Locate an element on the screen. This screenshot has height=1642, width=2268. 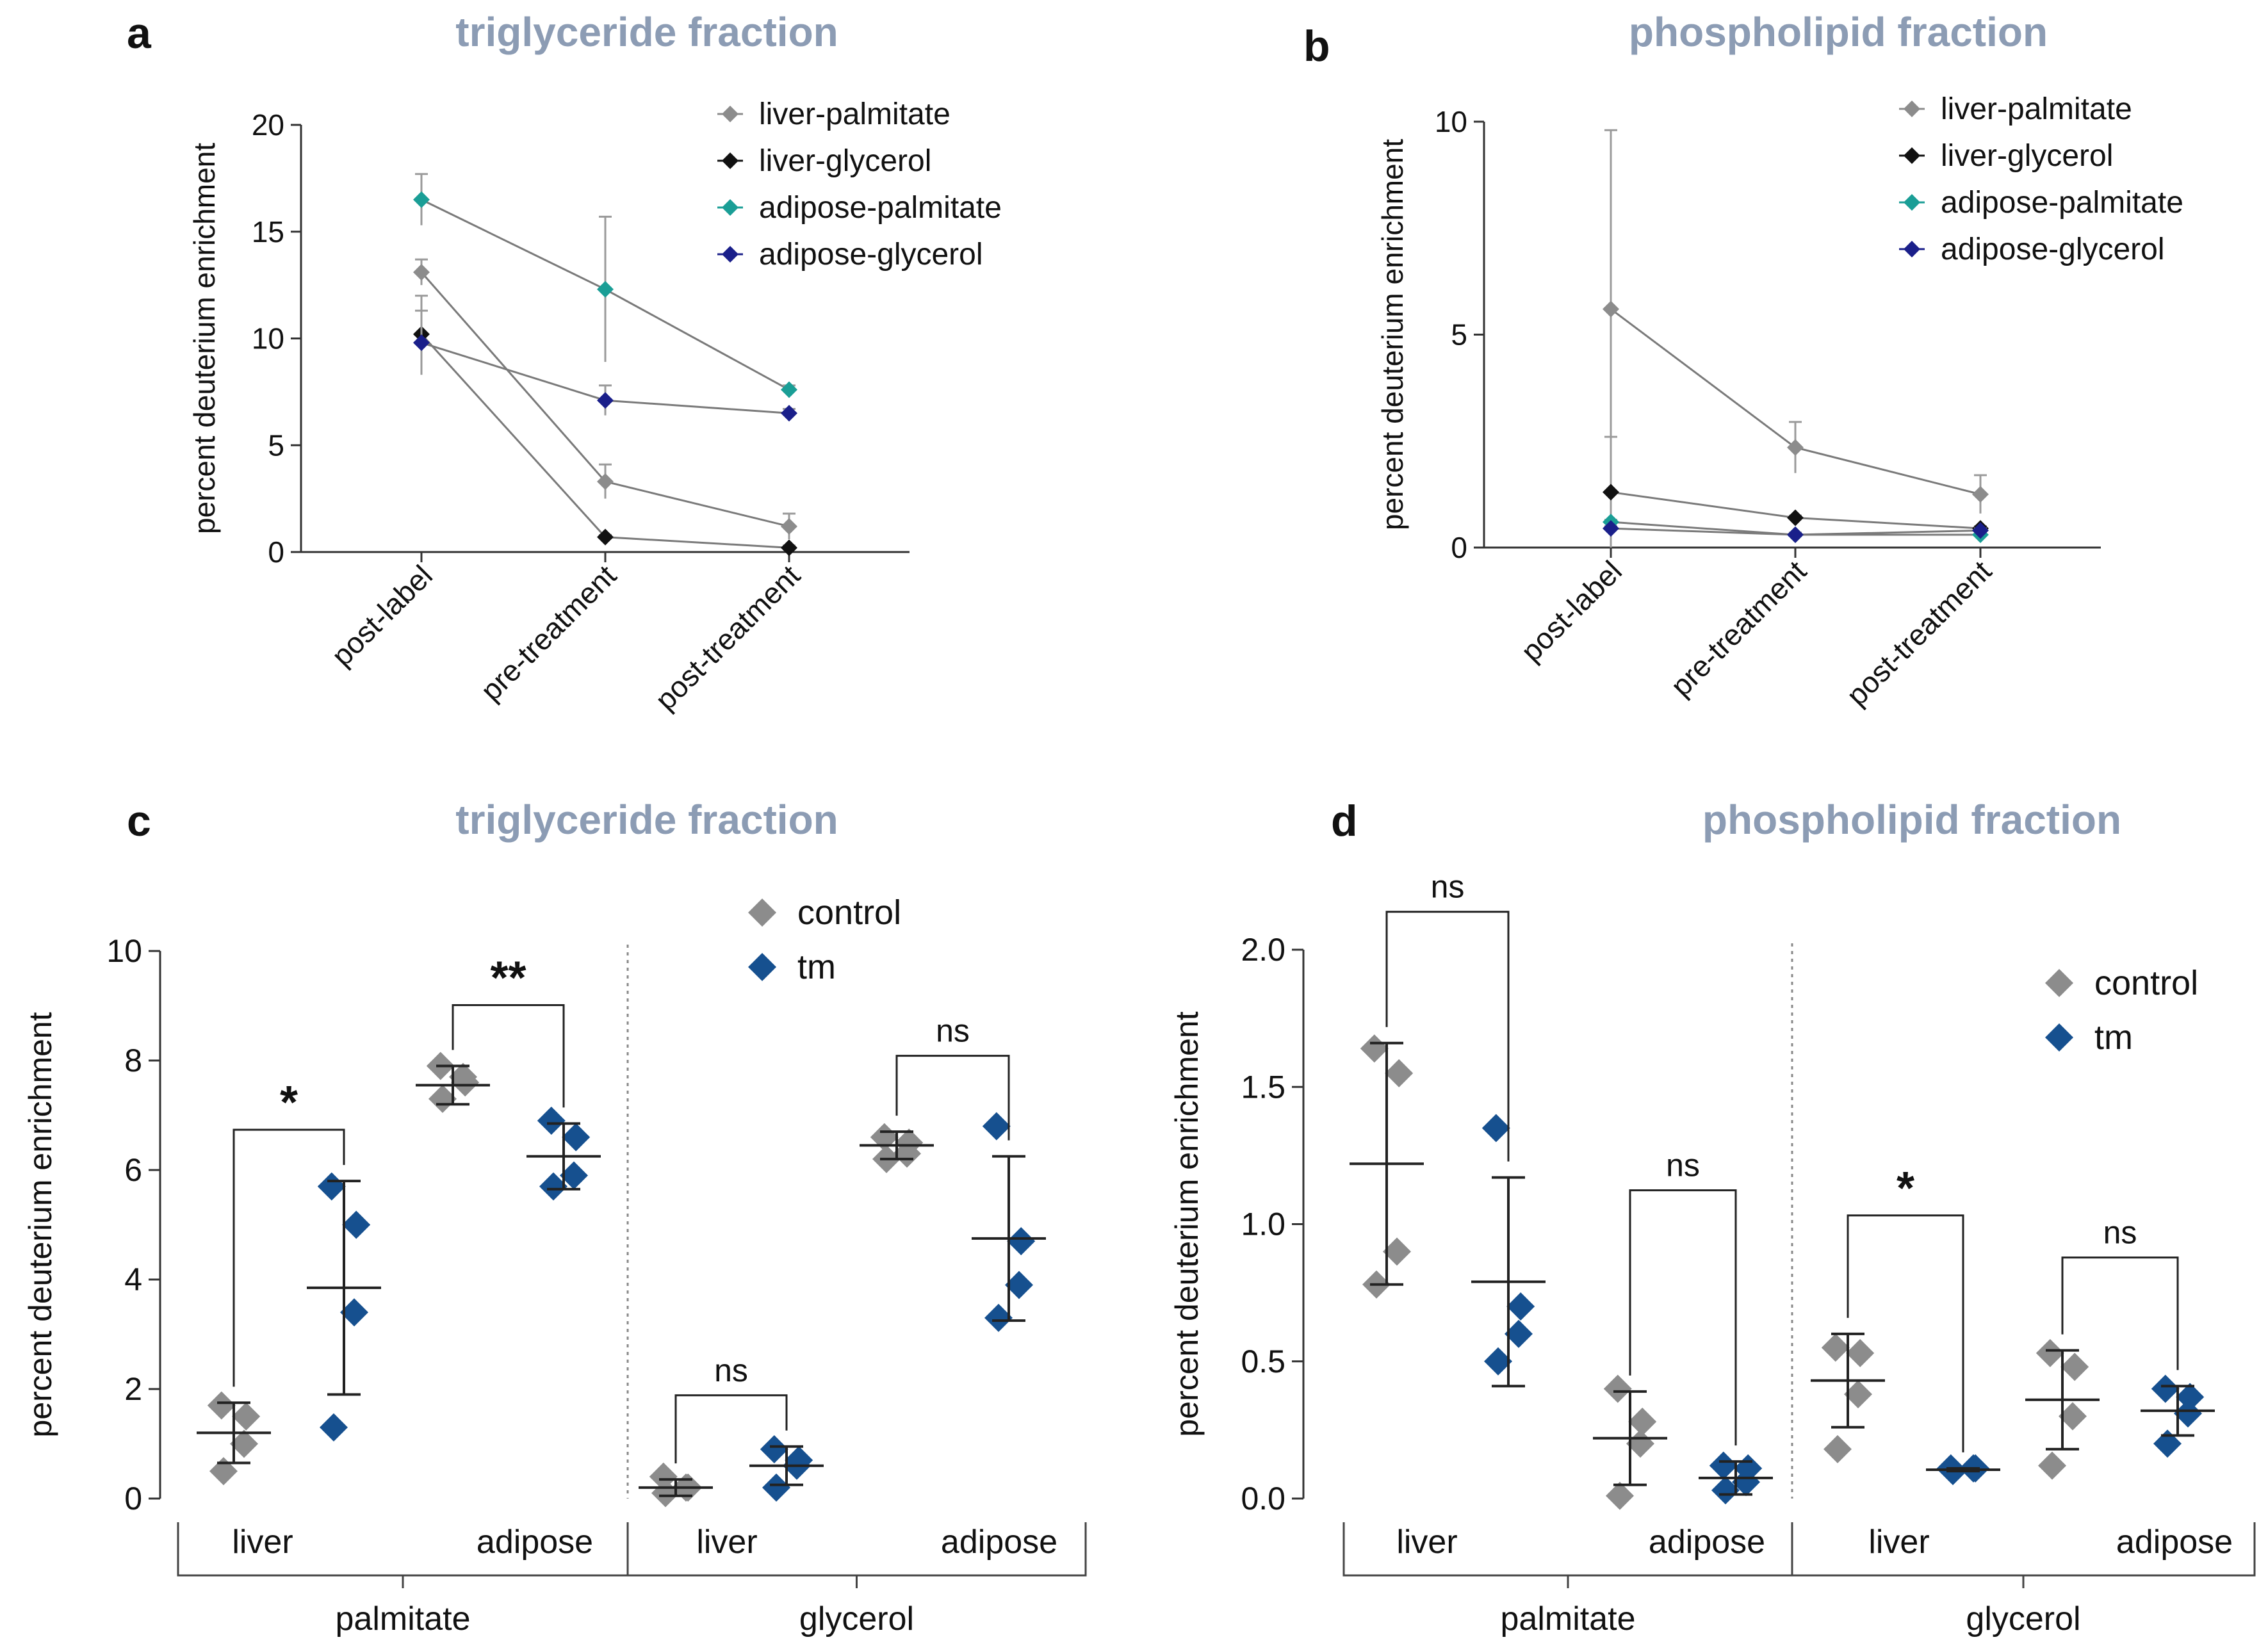
y-tick-label: 5 is located at coordinates (276, 445).